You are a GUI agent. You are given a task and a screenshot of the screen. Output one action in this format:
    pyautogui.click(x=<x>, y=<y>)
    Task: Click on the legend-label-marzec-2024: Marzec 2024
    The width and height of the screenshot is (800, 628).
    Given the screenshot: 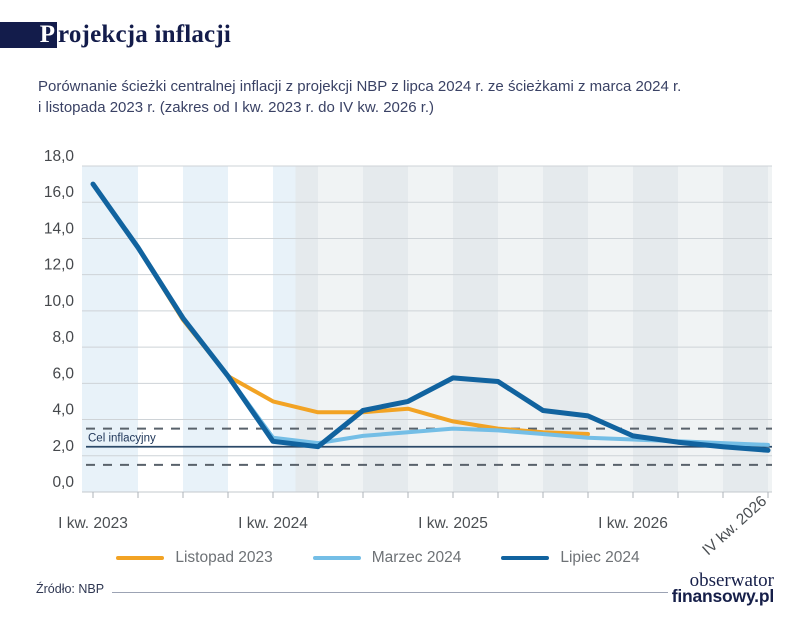 What is the action you would take?
    pyautogui.click(x=416, y=557)
    